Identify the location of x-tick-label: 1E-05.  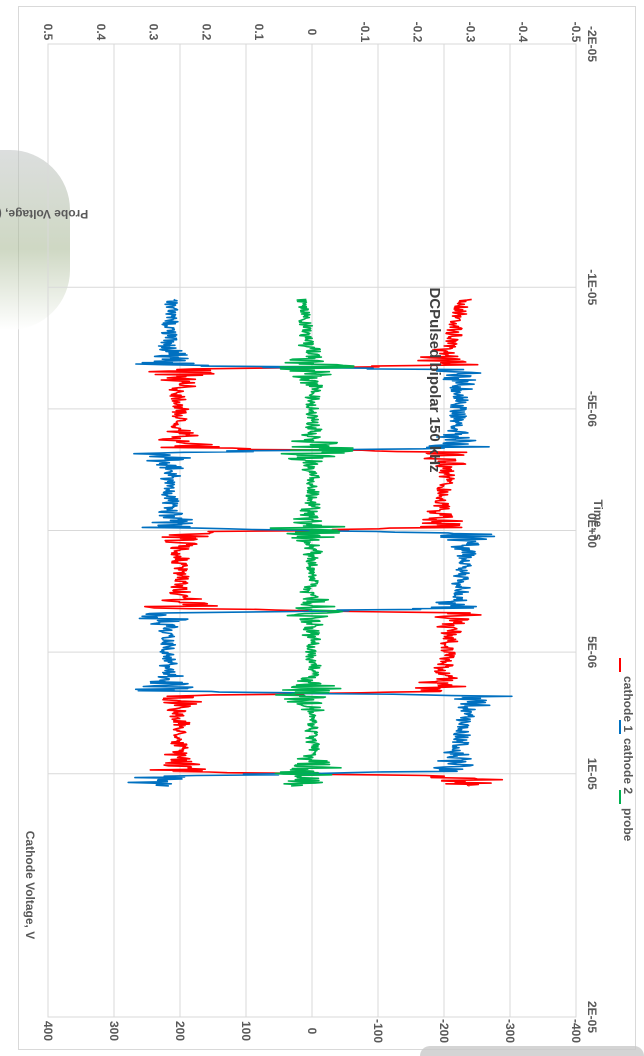
(592, 774).